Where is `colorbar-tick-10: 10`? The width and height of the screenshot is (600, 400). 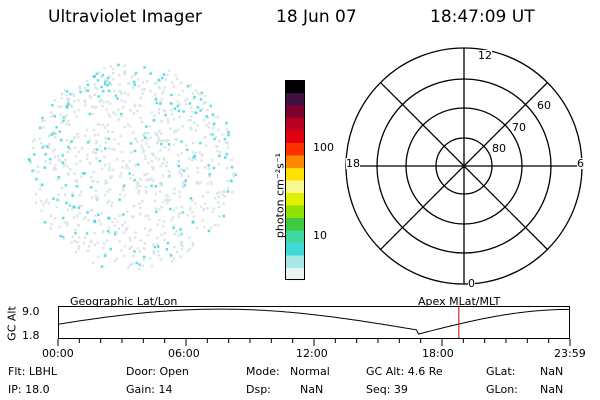
colorbar-tick-10: 10 is located at coordinates (320, 235).